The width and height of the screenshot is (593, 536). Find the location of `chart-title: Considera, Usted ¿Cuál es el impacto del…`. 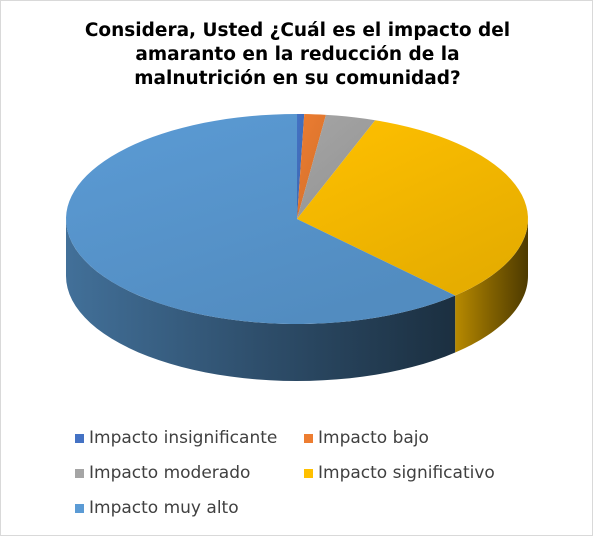

chart-title: Considera, Usted ¿Cuál es el impacto del… is located at coordinates (297, 55).